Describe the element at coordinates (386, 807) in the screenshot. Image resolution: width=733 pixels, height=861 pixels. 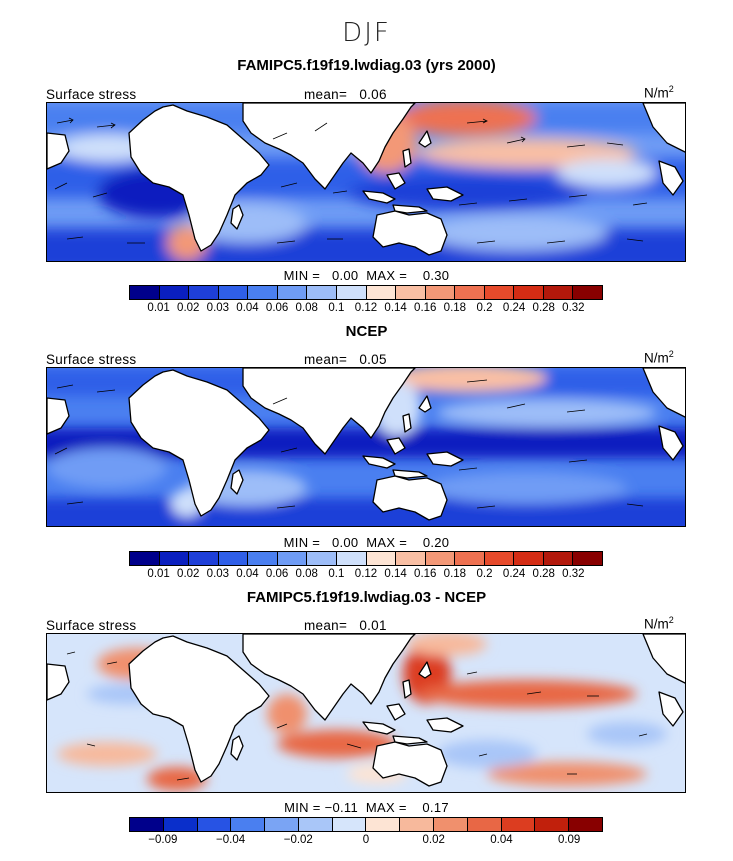
I see `panel-3-max-label: MAX =` at that location.